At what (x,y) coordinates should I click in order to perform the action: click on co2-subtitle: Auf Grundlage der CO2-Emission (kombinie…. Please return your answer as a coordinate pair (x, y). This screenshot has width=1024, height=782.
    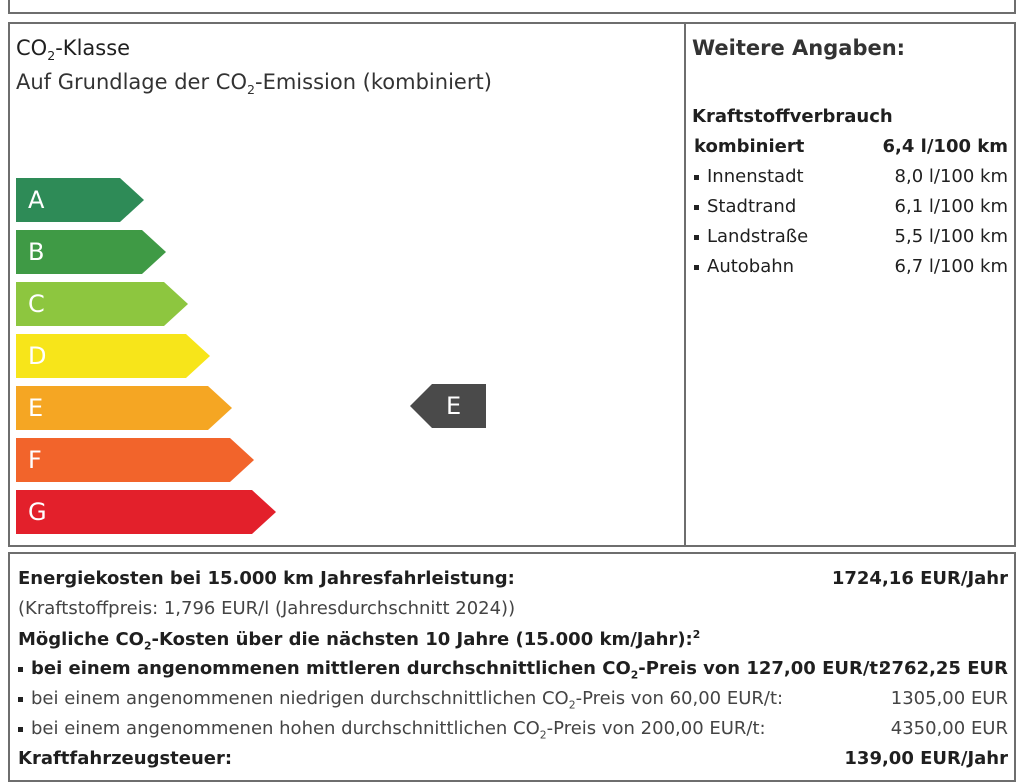
    Looking at the image, I should click on (254, 84).